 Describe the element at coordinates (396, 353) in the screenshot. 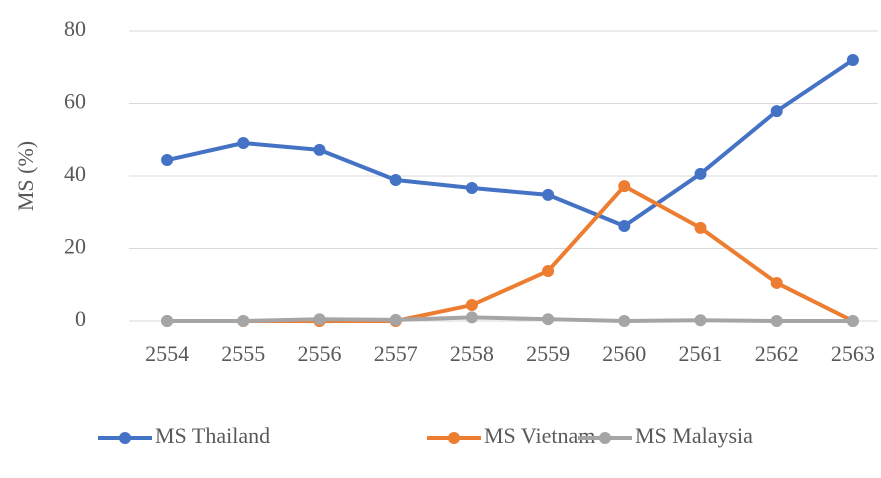

I see `x-tick-label: 2557` at that location.